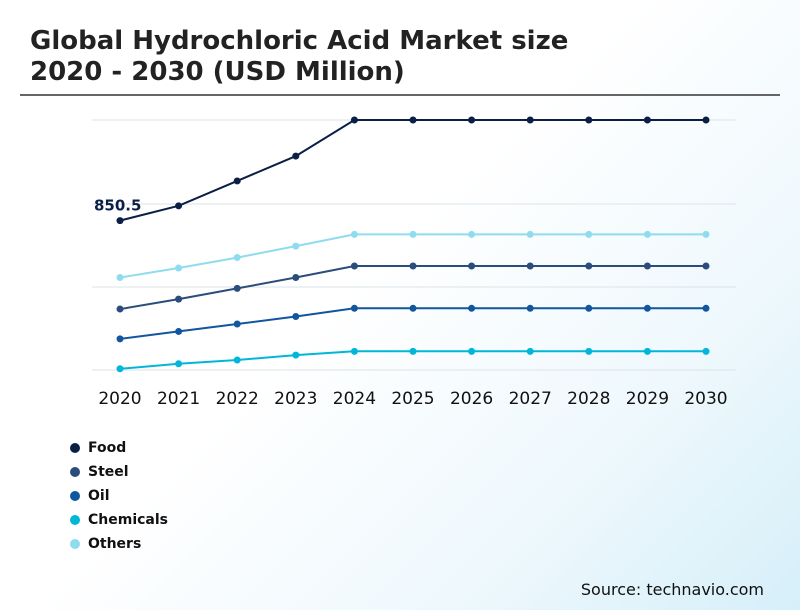 This screenshot has width=800, height=610. What do you see at coordinates (589, 120) in the screenshot?
I see `data-point-food-2028` at bounding box center [589, 120].